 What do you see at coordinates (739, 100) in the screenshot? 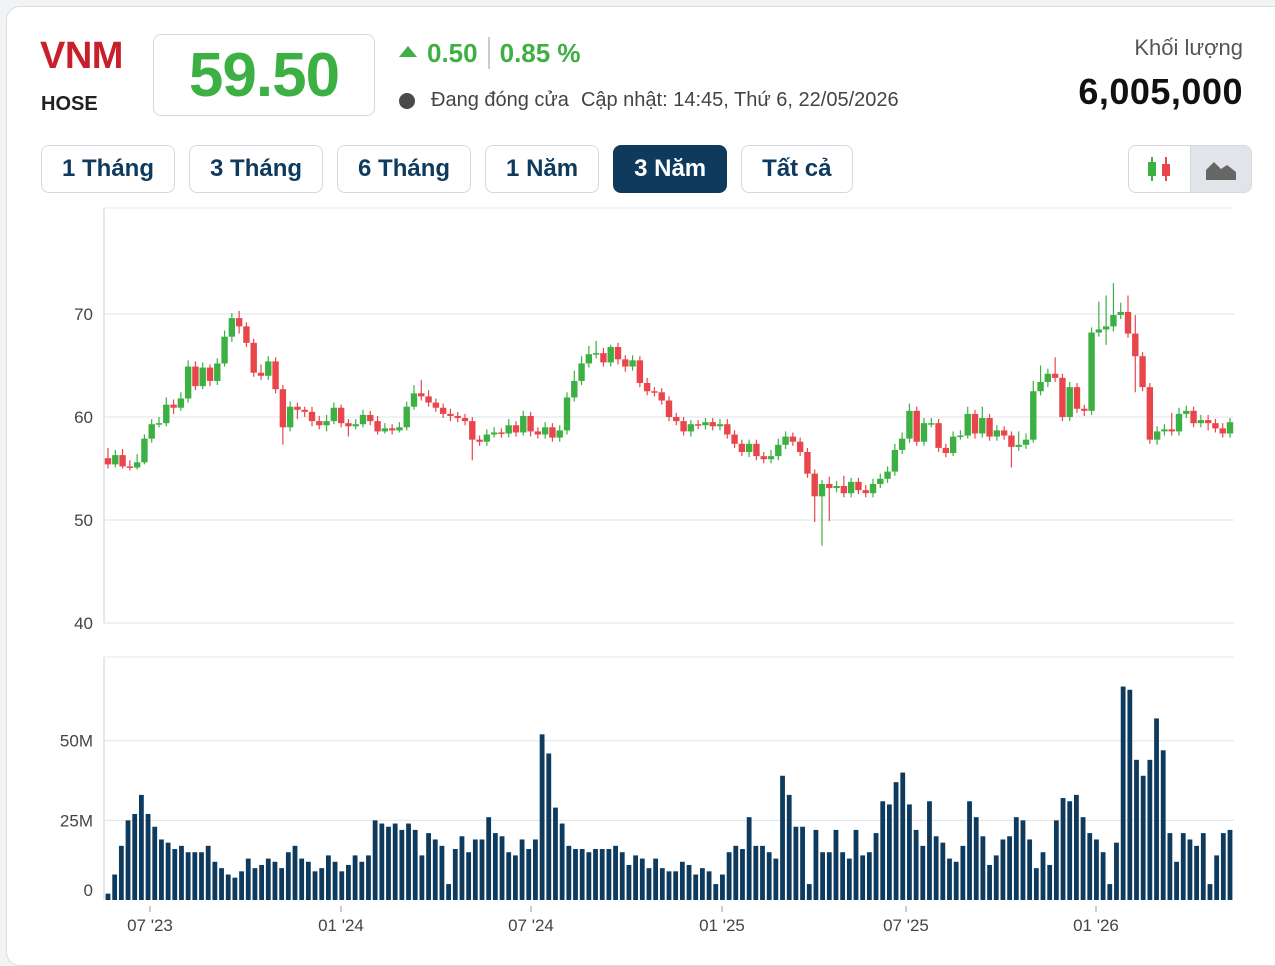
I see `update-time: Cập nhật: 14:45, Thứ 6, 22/05/2026` at bounding box center [739, 100].